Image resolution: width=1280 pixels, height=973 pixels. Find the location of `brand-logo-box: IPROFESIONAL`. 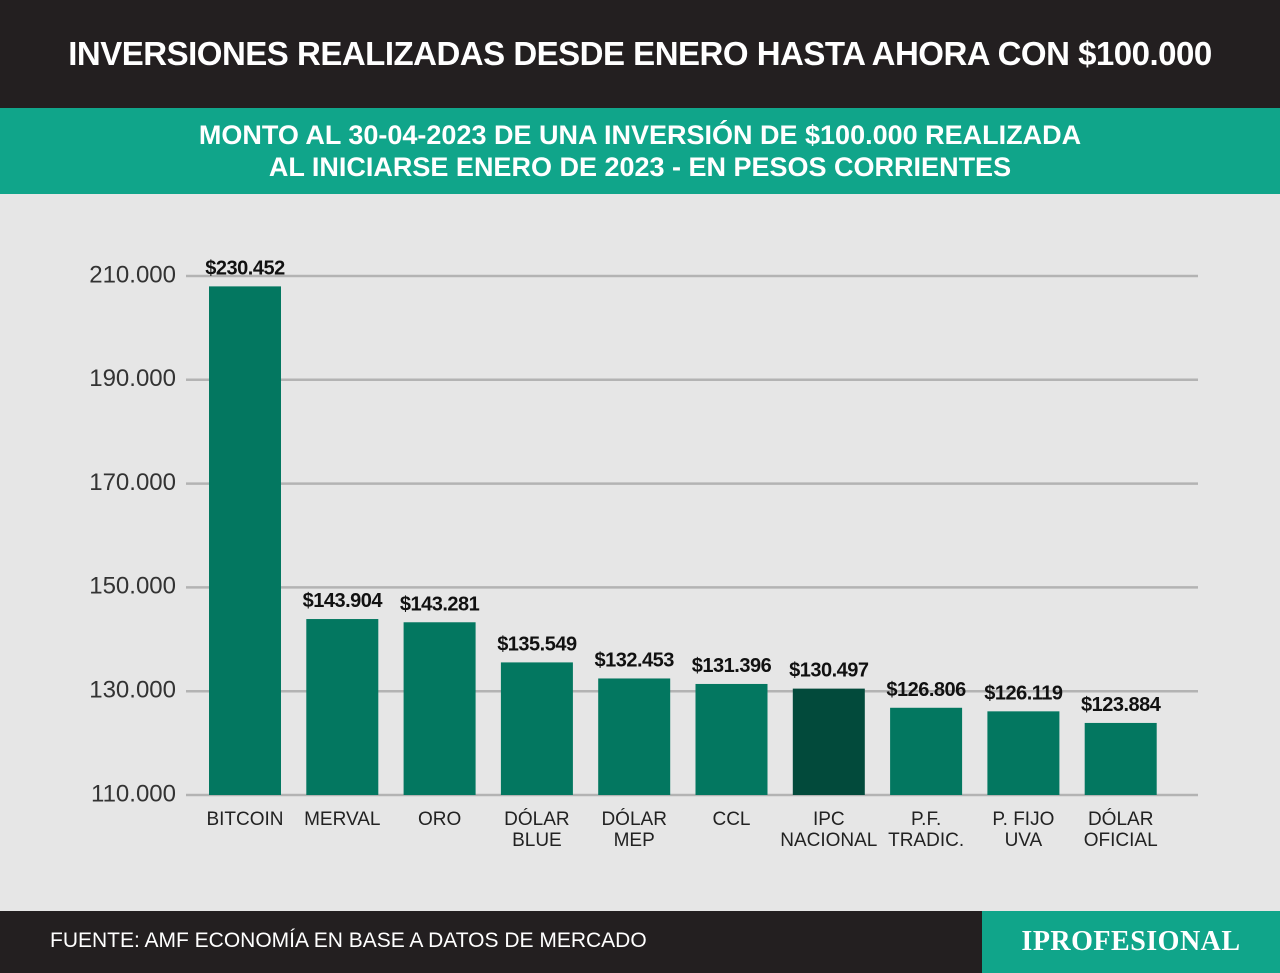

brand-logo-box: IPROFESIONAL is located at coordinates (1131, 942).